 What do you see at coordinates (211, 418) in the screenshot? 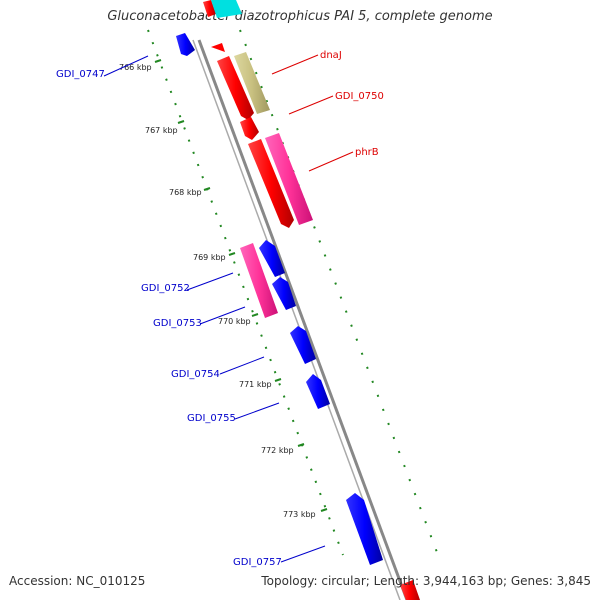
I see `gene-label-gdi0755: GDI_0755` at bounding box center [211, 418].